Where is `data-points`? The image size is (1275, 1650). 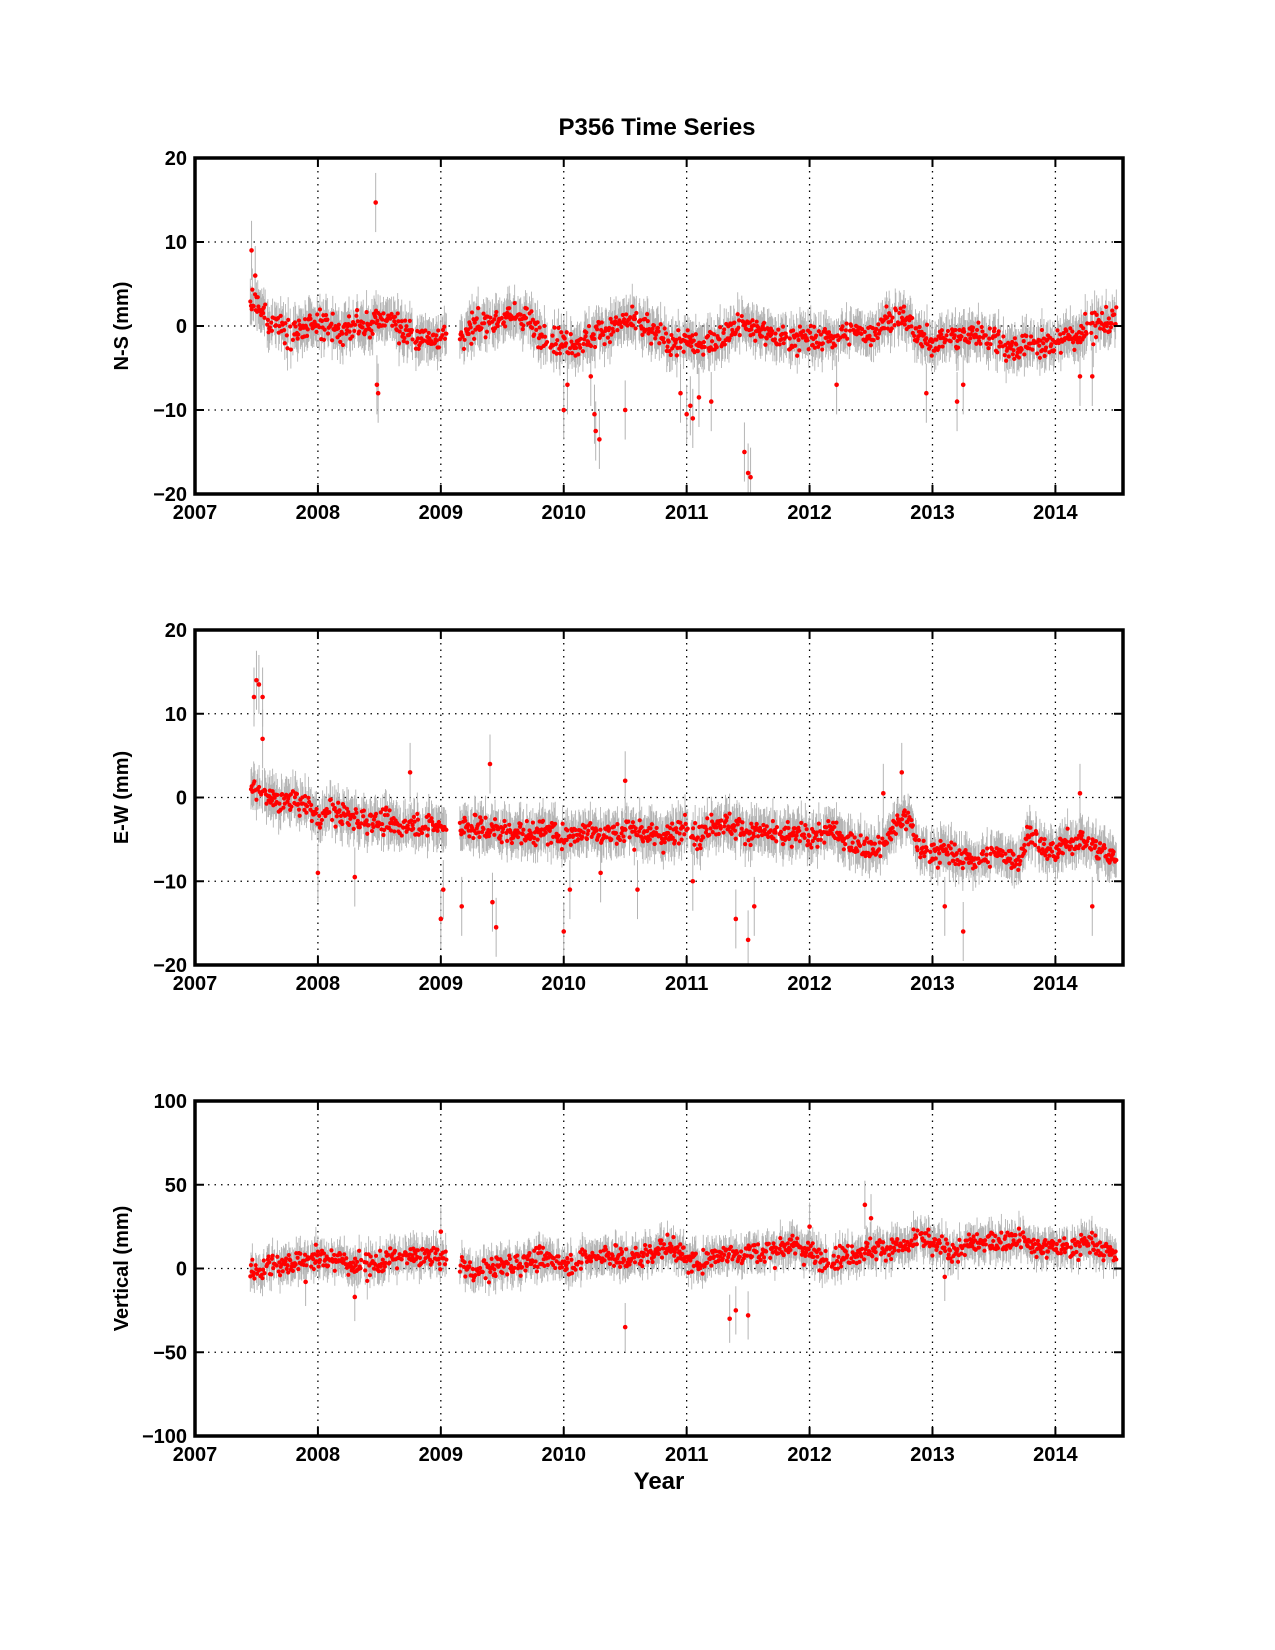 data-points is located at coordinates (683, 825).